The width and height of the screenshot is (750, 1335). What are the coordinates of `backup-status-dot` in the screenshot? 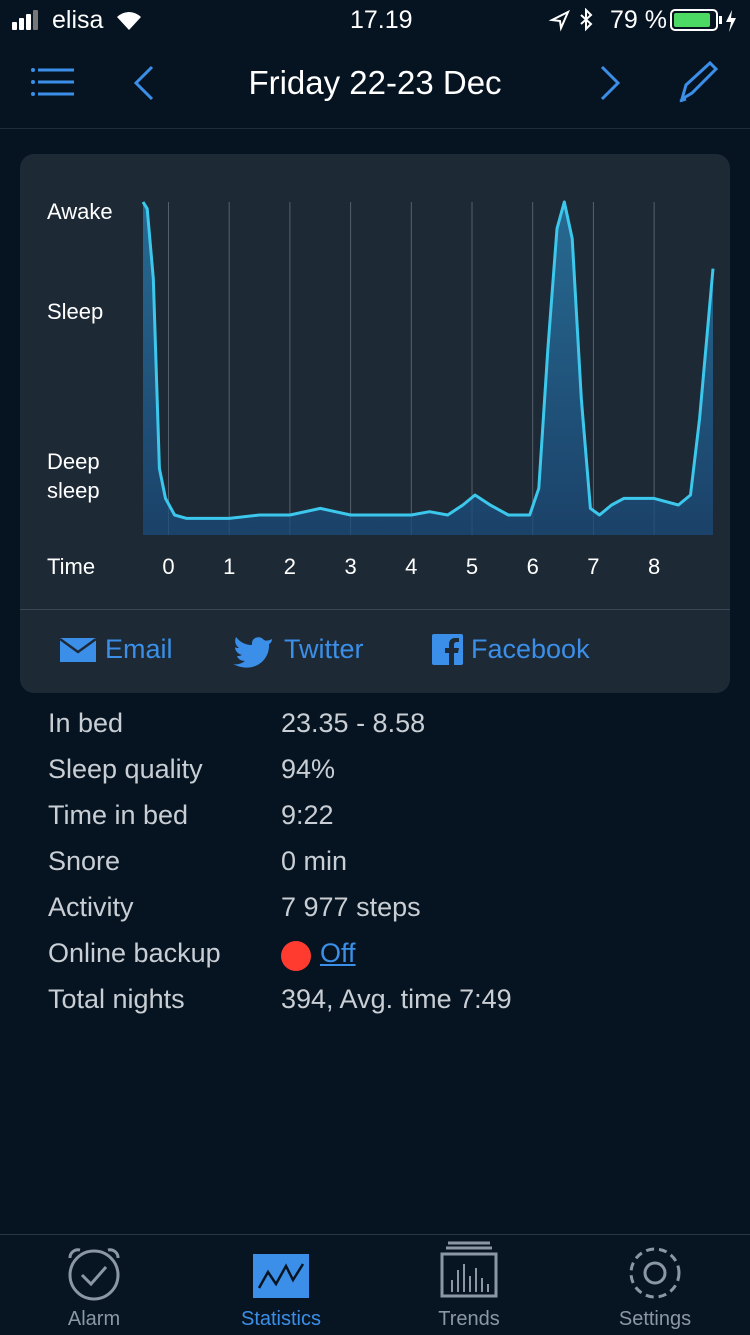 It's located at (296, 956).